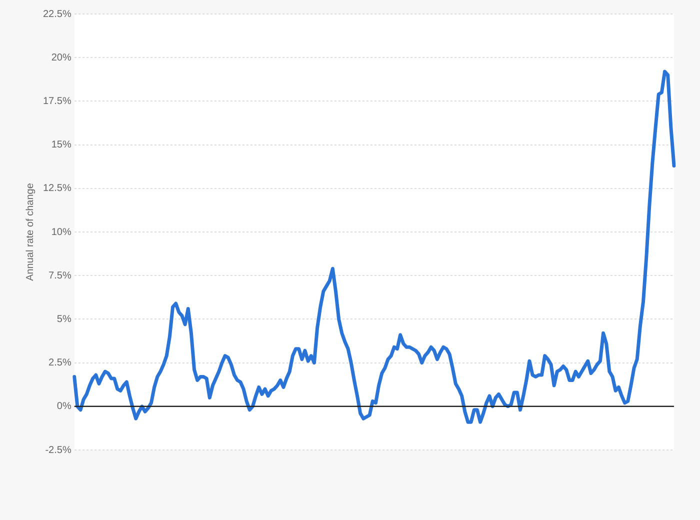 The width and height of the screenshot is (700, 520). Describe the element at coordinates (57, 101) in the screenshot. I see `y-tick-label: 17.5%` at that location.